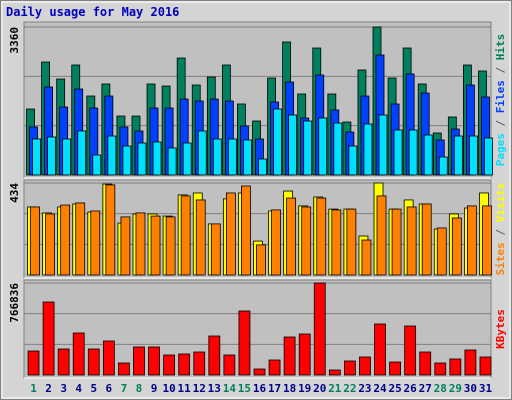 Image resolution: width=512 pixels, height=400 pixels. I want to click on x-tick-label: 27, so click(425, 388).